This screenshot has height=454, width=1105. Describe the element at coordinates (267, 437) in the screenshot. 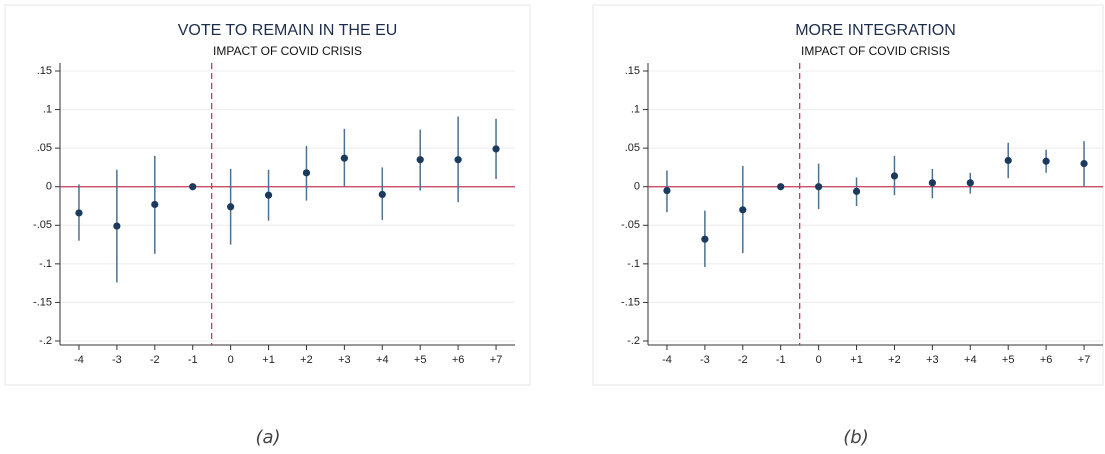

I see `caption: (a)` at that location.